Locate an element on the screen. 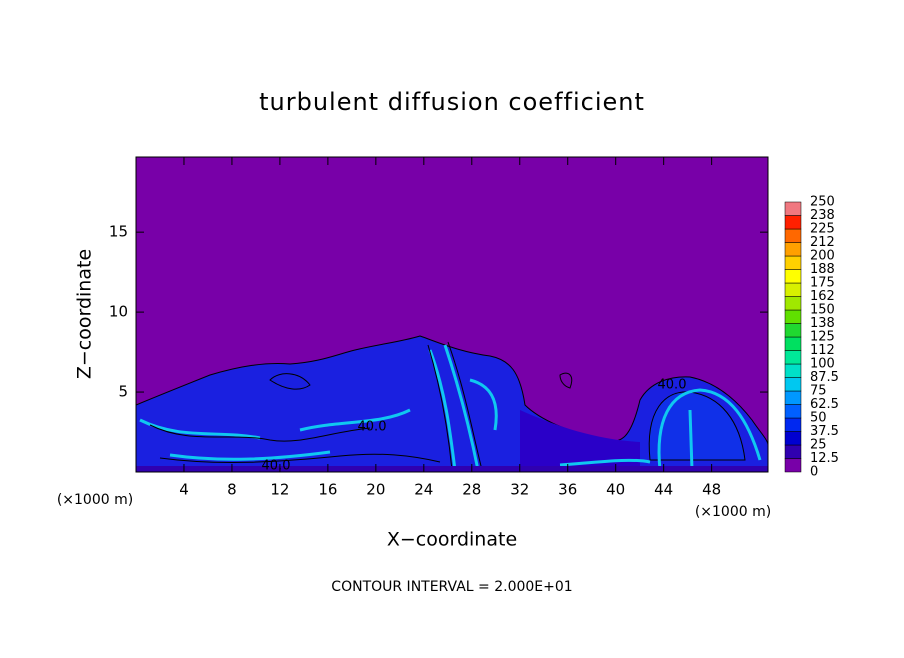 The image size is (904, 658). colorbar-label: 175 is located at coordinates (822, 283).